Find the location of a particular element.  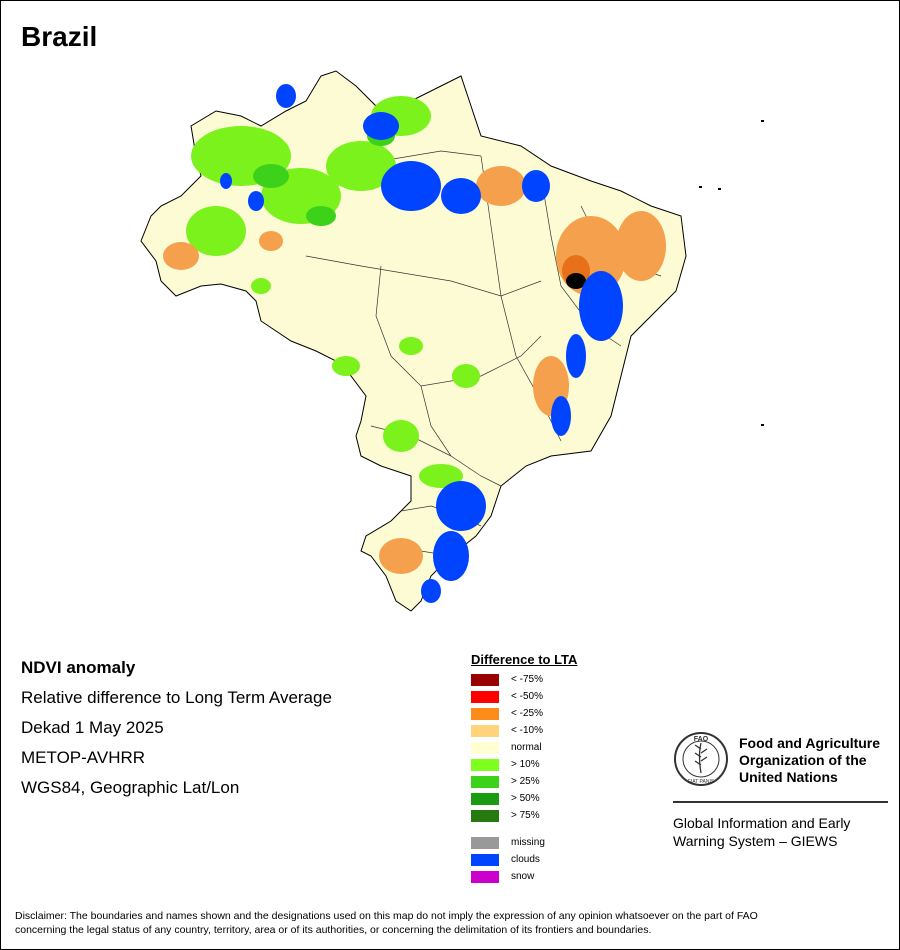

legend-label: missing is located at coordinates (528, 842).